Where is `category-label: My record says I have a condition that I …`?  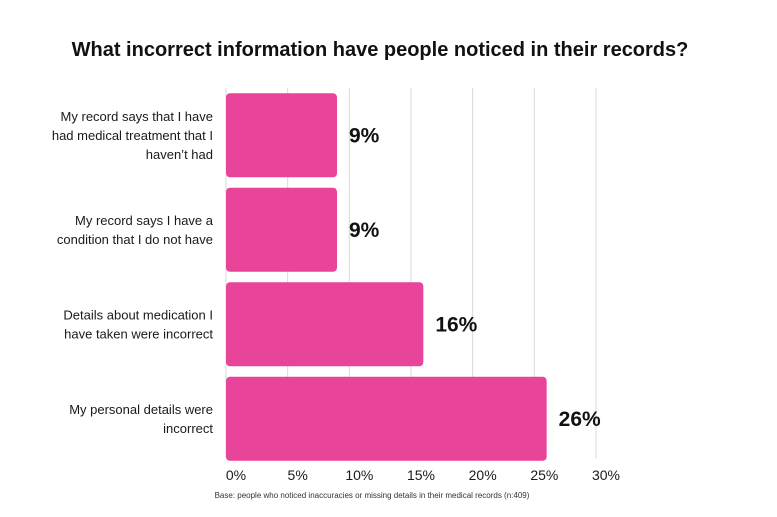
category-label: My record says I have a condition that I … is located at coordinates (135, 230).